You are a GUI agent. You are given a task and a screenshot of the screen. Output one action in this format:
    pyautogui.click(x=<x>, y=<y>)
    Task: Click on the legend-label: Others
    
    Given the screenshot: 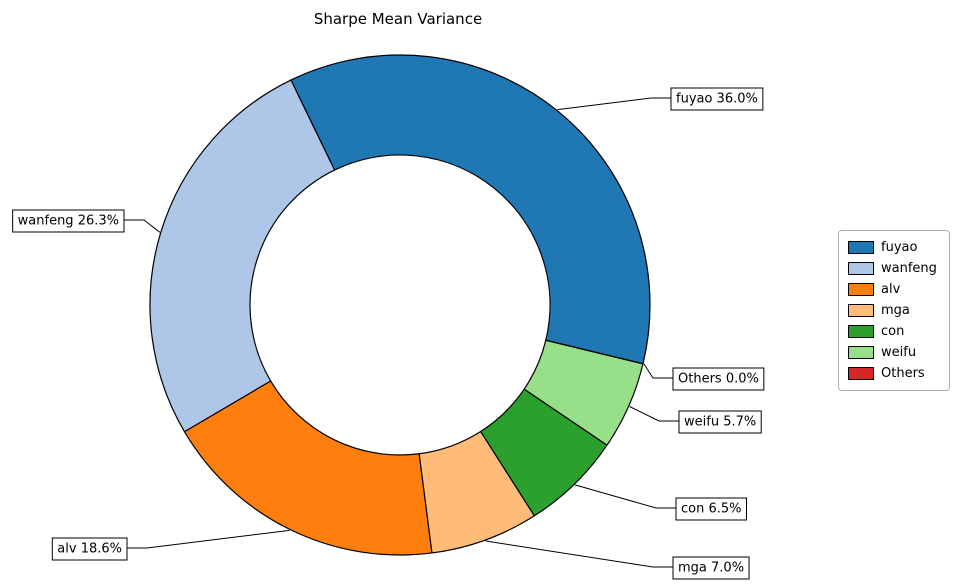 What is the action you would take?
    pyautogui.click(x=903, y=373)
    